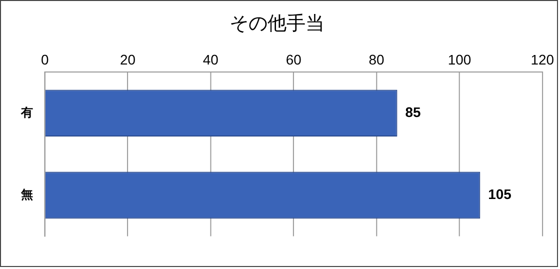  What do you see at coordinates (44, 60) in the screenshot?
I see `x-tick-label: 0` at bounding box center [44, 60].